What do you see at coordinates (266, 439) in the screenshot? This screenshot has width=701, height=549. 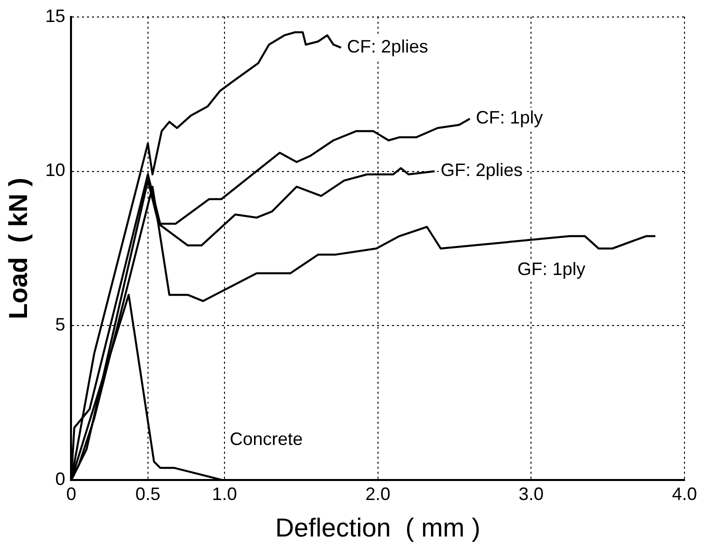 I see `series-label: Concrete` at bounding box center [266, 439].